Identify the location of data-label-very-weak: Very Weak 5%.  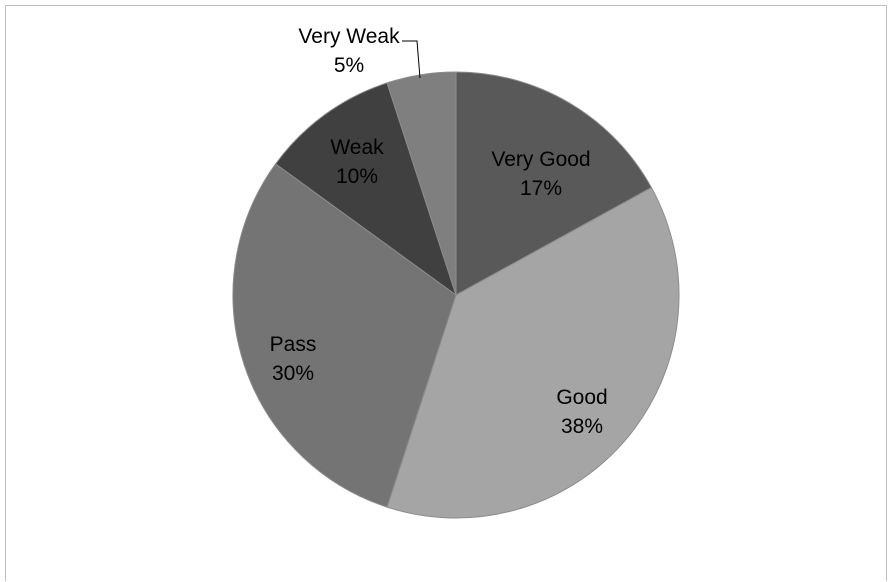
(349, 51).